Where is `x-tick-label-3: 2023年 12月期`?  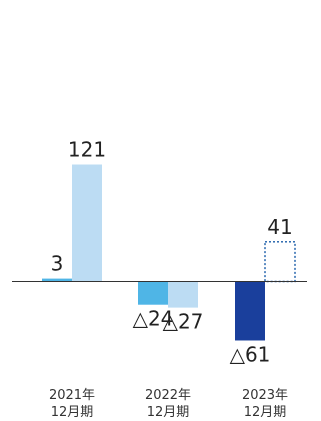
x-tick-label-3: 2023年 12月期 is located at coordinates (265, 404).